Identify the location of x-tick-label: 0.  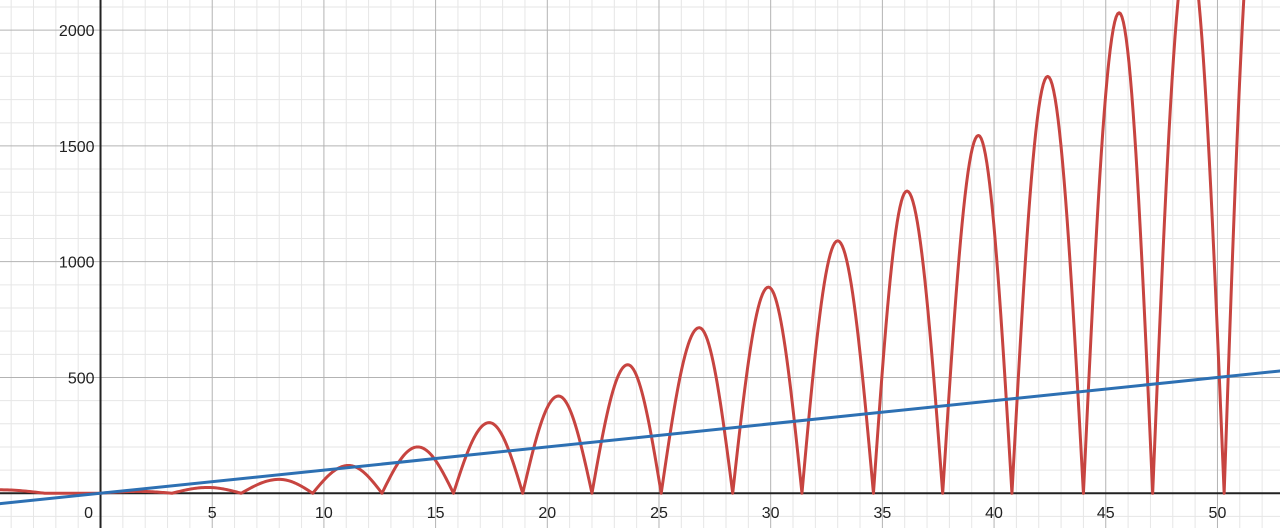
(88, 513).